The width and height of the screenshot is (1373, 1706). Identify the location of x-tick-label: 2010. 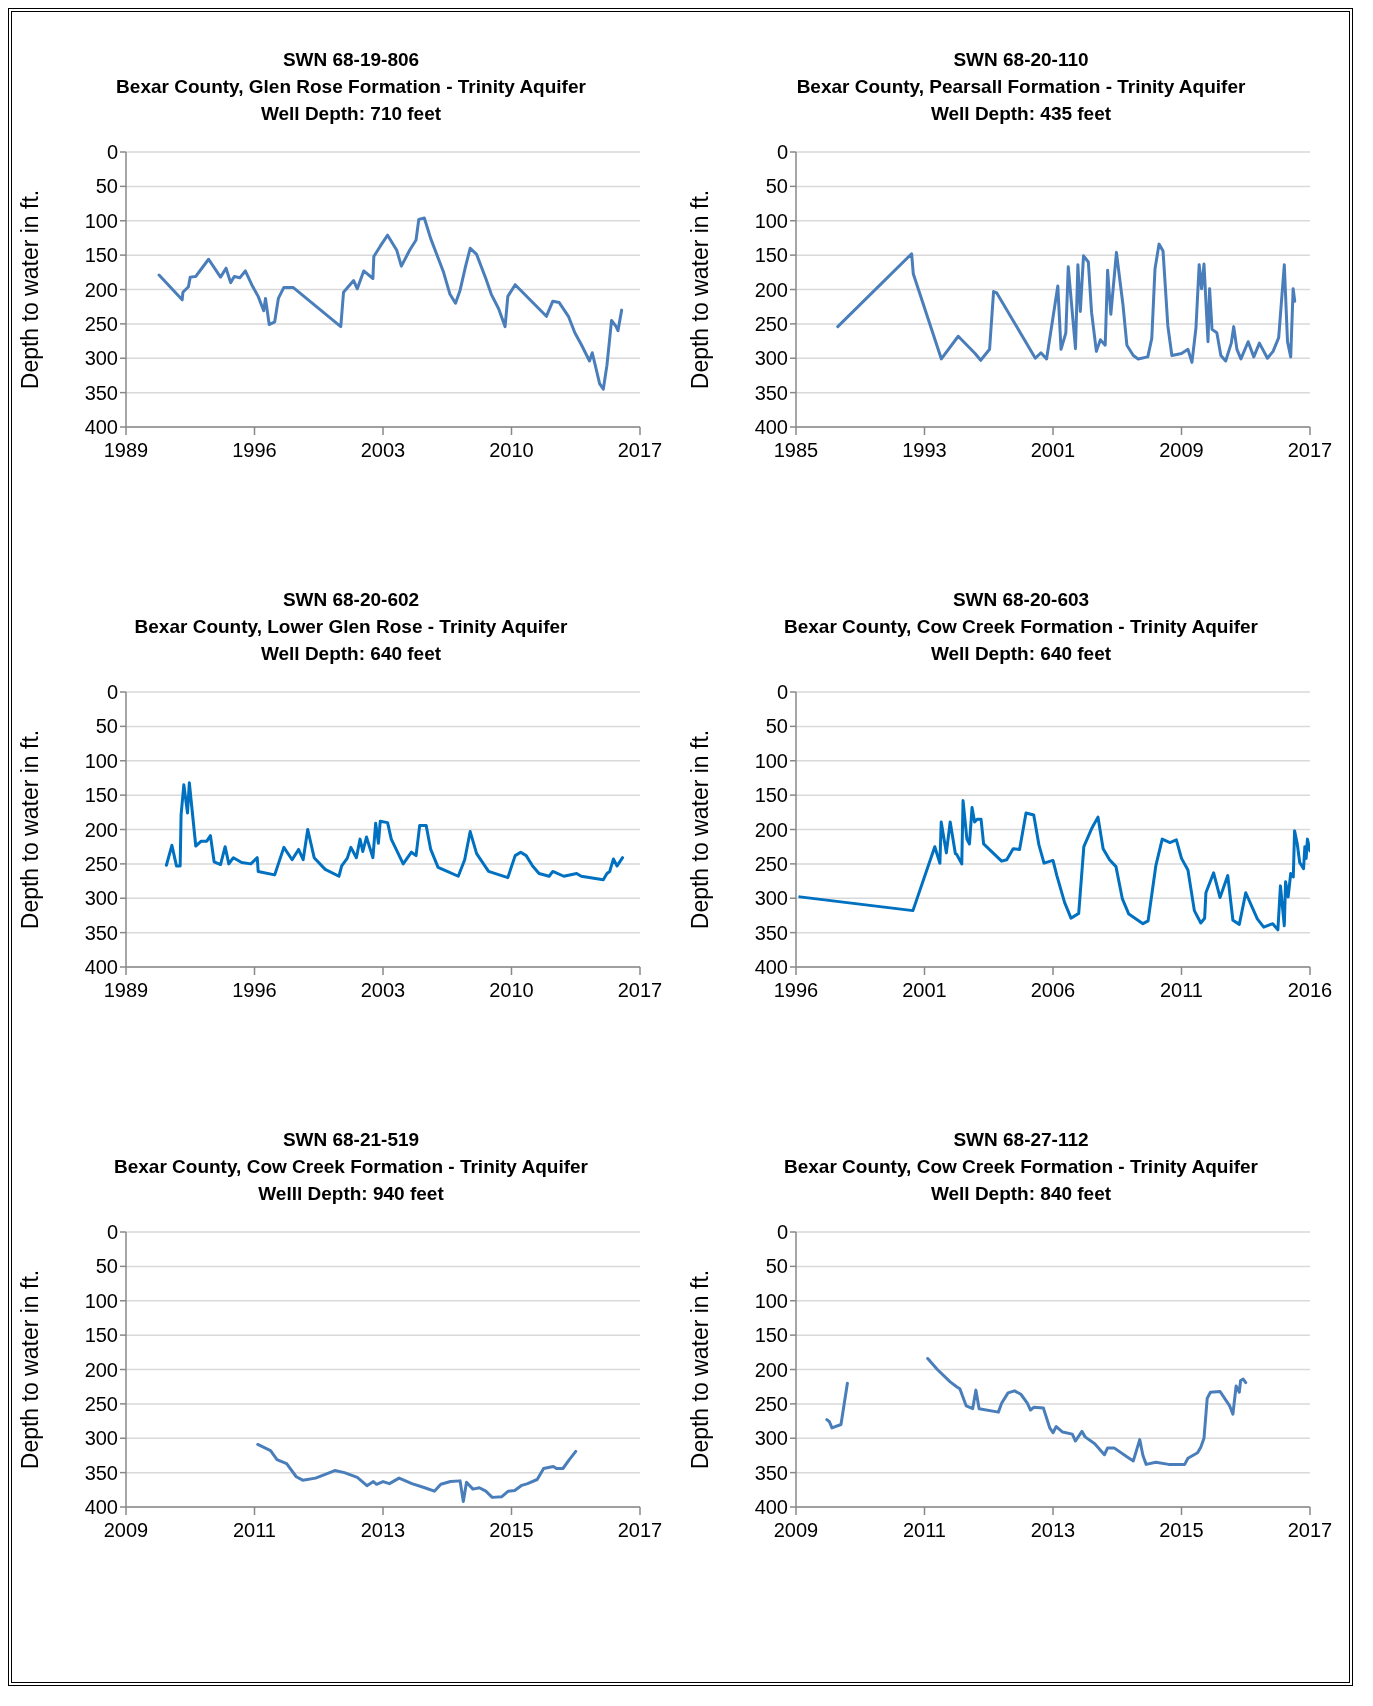
(511, 450).